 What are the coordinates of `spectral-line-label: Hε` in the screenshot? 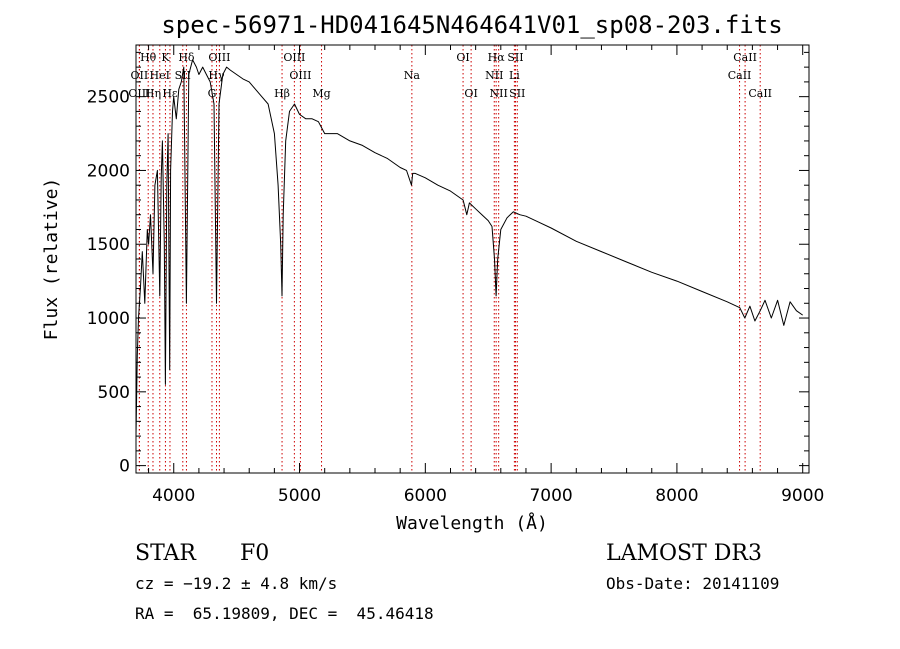 It's located at (170, 93).